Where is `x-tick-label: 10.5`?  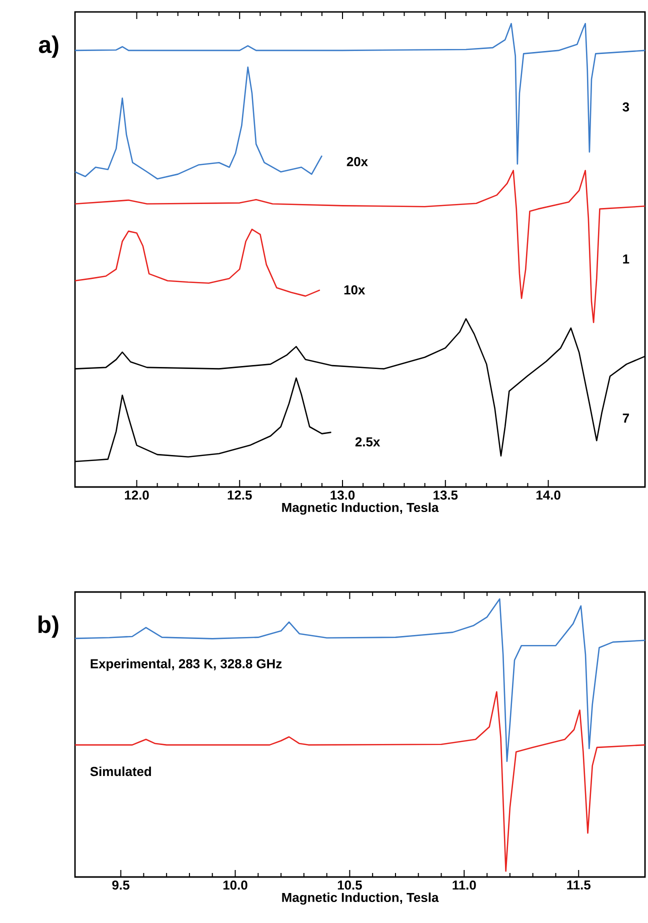
x-tick-label: 10.5 is located at coordinates (350, 885).